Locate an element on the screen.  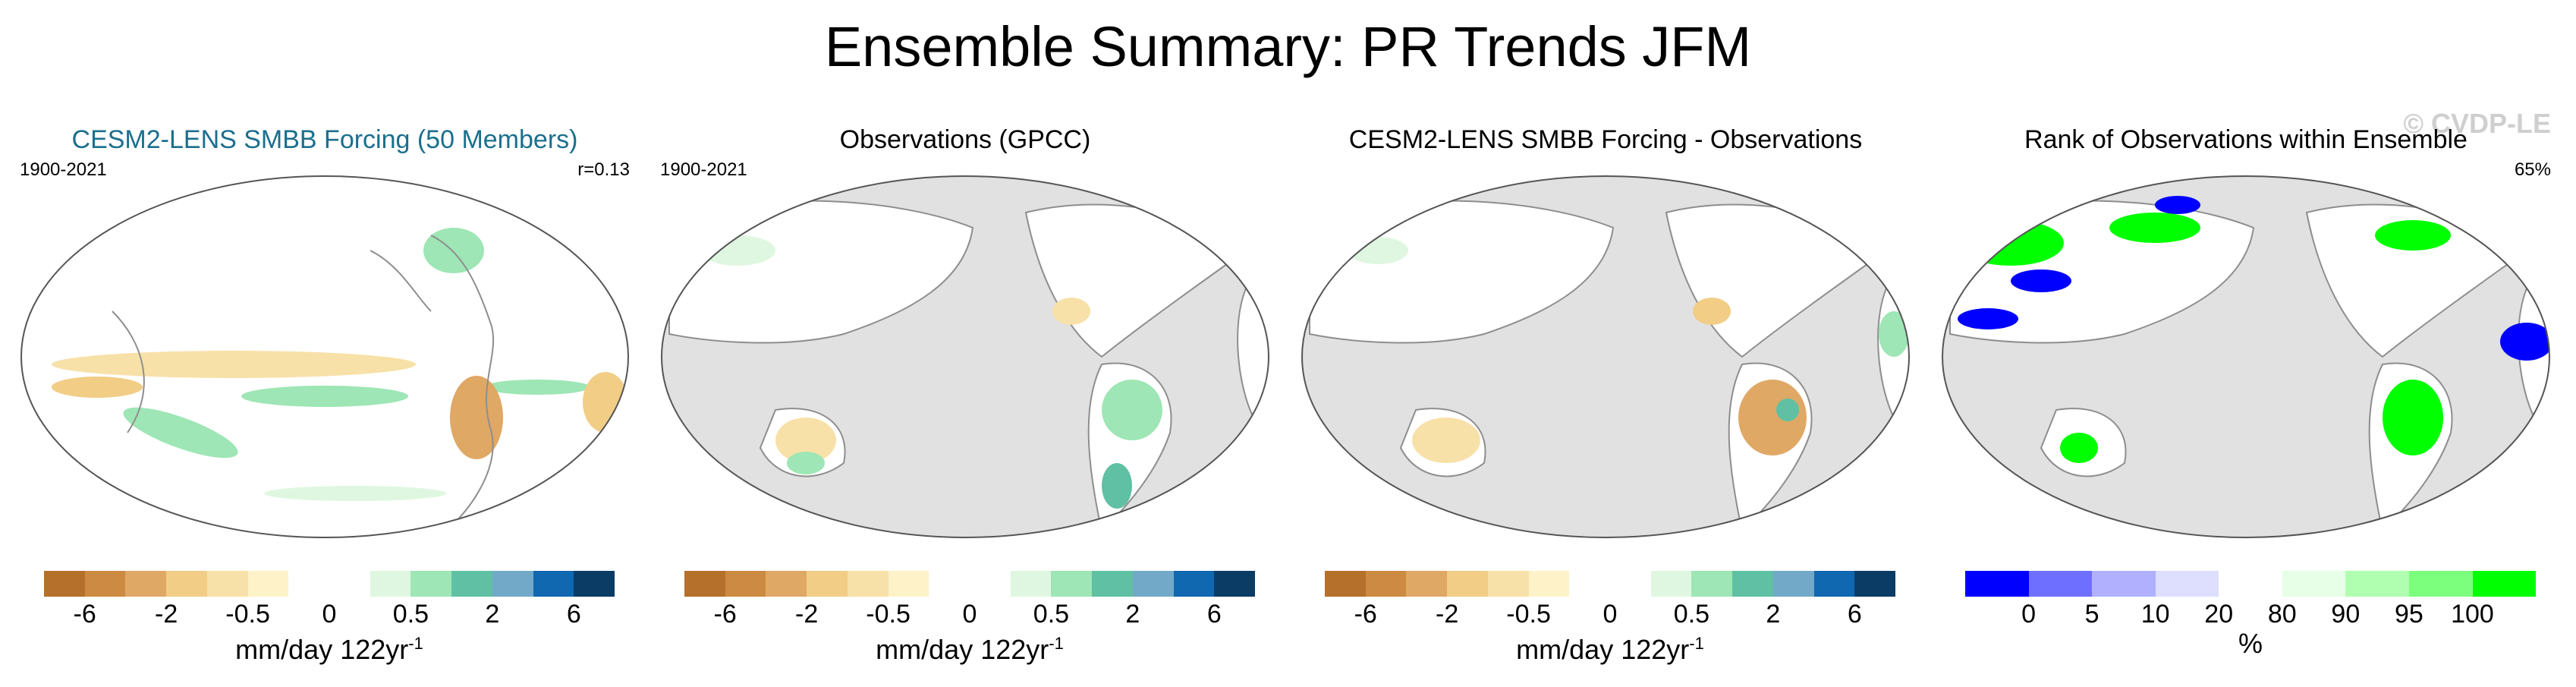
colorbar-tick-label: 6 is located at coordinates (573, 614).